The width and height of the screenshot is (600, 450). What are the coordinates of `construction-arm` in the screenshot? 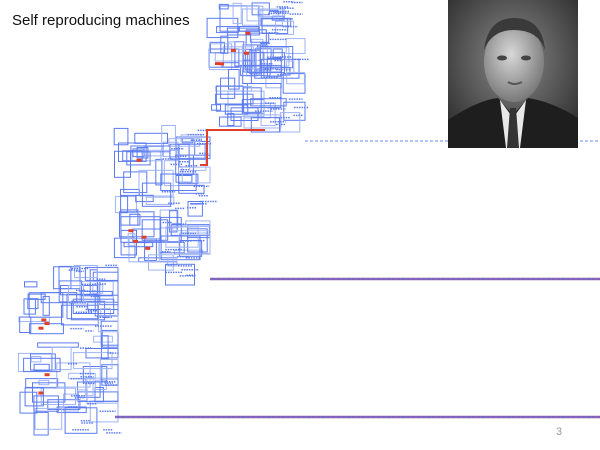 It's located at (232, 147).